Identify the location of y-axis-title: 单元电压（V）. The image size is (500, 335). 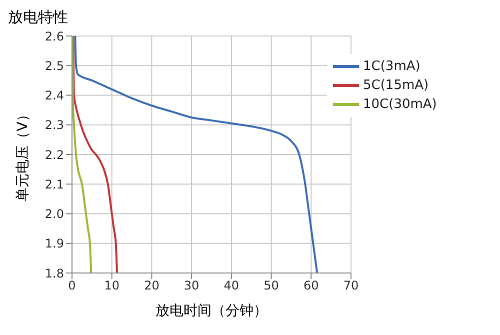
(22, 155).